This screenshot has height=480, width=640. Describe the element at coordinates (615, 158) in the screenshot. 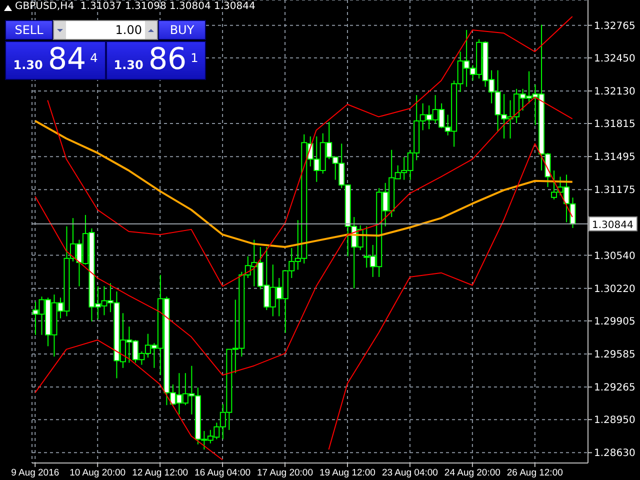

I see `y-tick-label: 1.31495` at that location.